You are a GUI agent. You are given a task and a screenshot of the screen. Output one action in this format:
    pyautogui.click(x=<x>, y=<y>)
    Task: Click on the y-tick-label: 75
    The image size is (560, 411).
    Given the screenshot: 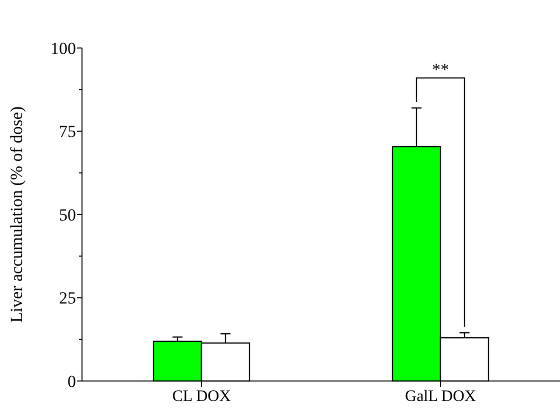 What is the action you would take?
    pyautogui.click(x=67, y=132)
    